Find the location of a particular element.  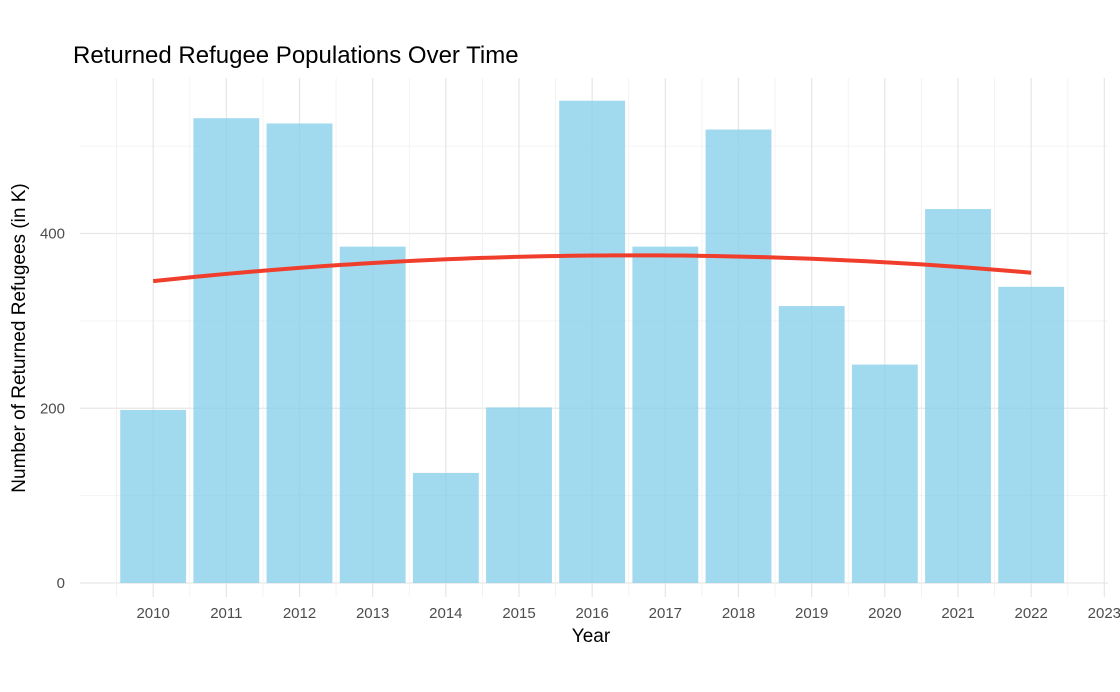

y-tick-labels: 0 200 400 is located at coordinates (52, 409).